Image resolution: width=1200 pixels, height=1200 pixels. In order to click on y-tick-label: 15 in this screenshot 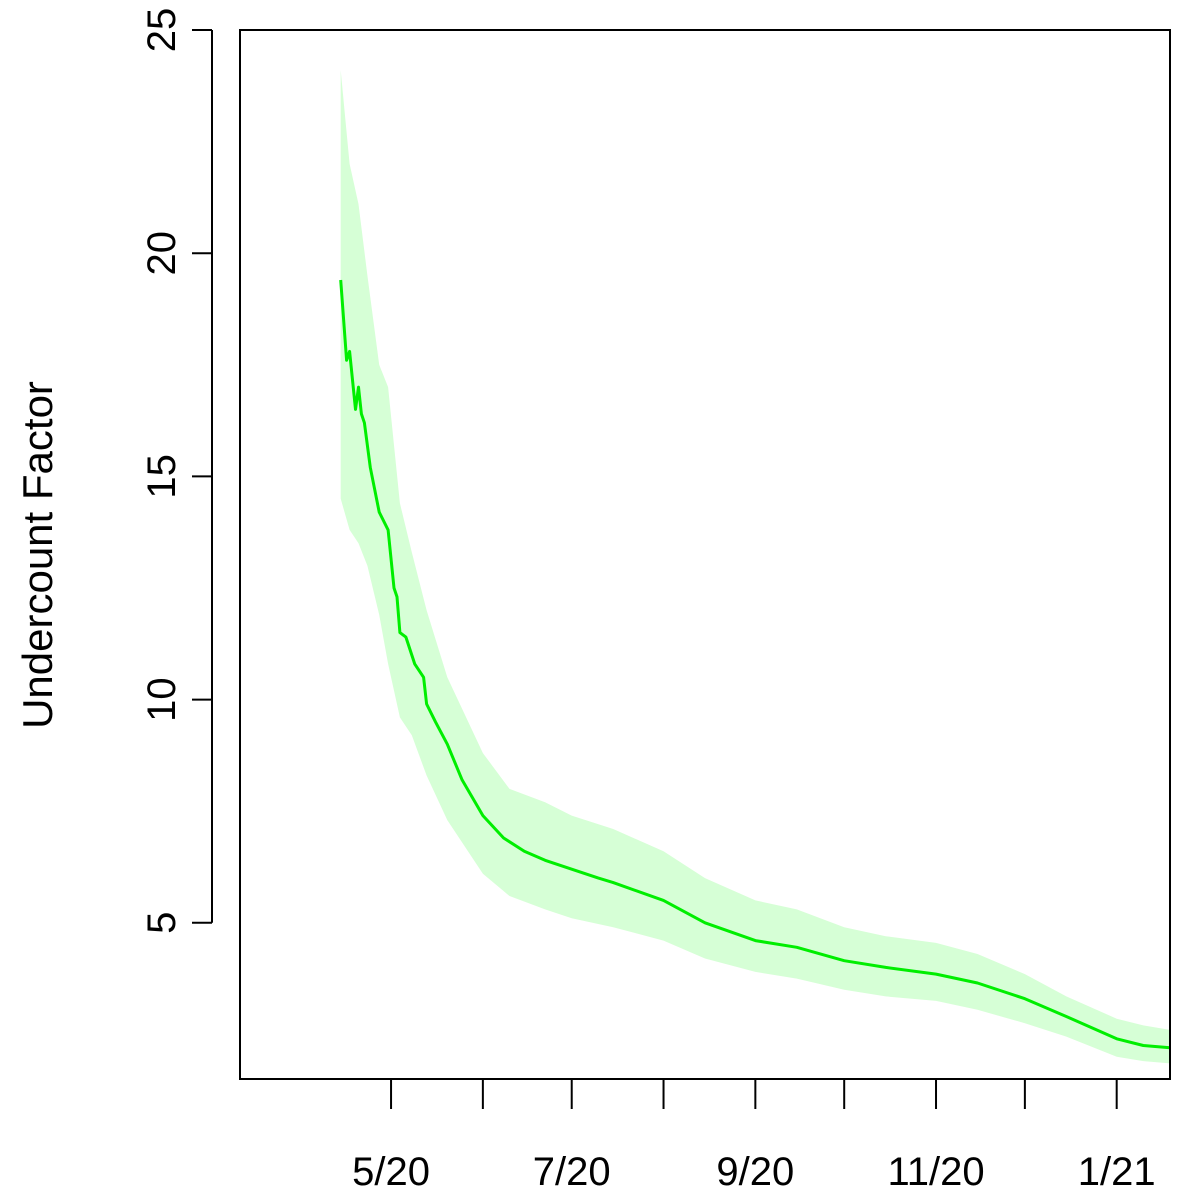, I will do `click(162, 476)`.